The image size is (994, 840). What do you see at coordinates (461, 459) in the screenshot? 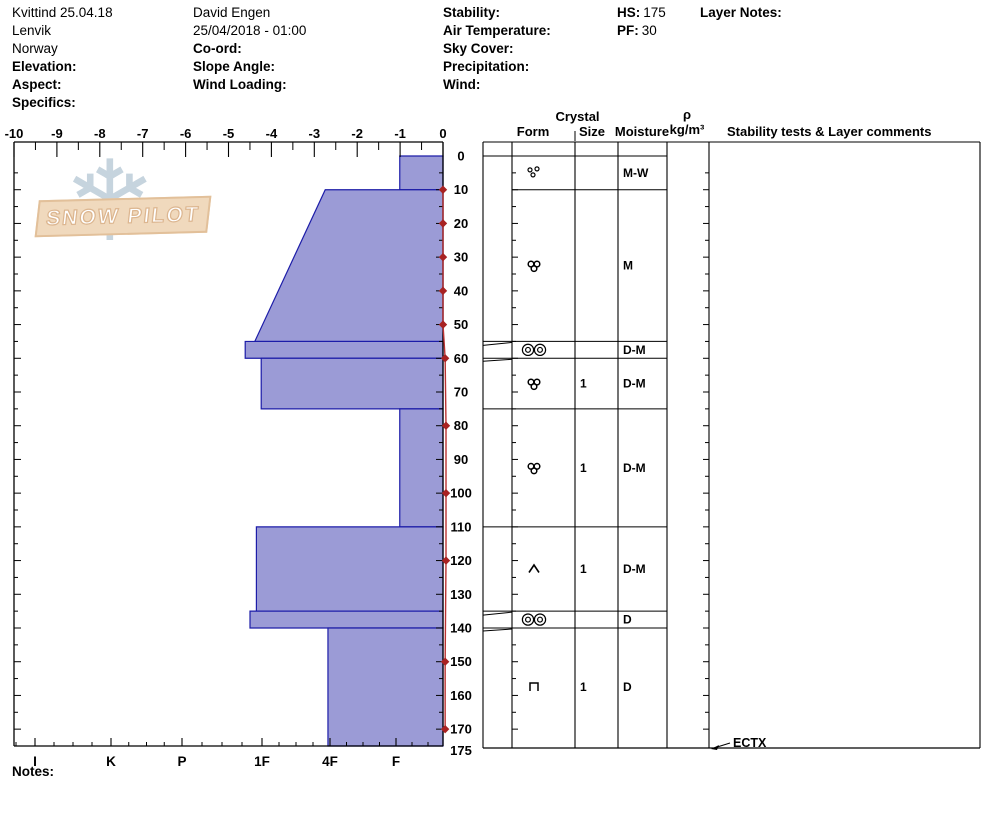
I see `depth-label: 90` at bounding box center [461, 459].